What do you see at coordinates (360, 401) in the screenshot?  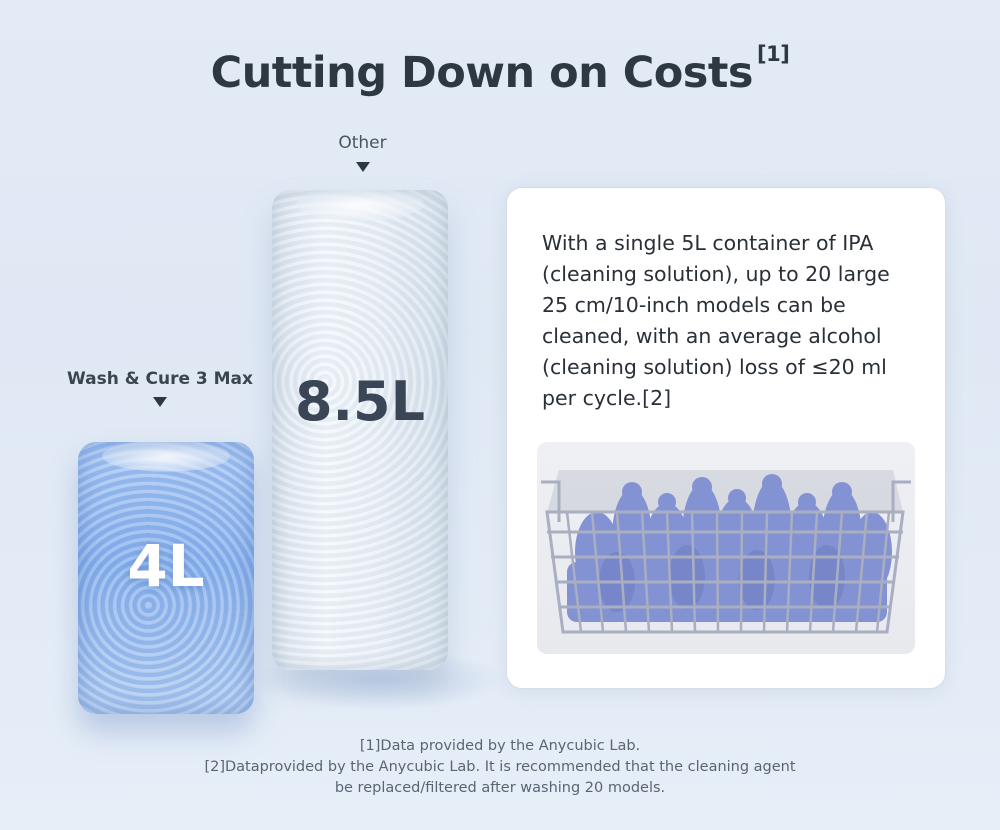 I see `value-other: 8.5L` at bounding box center [360, 401].